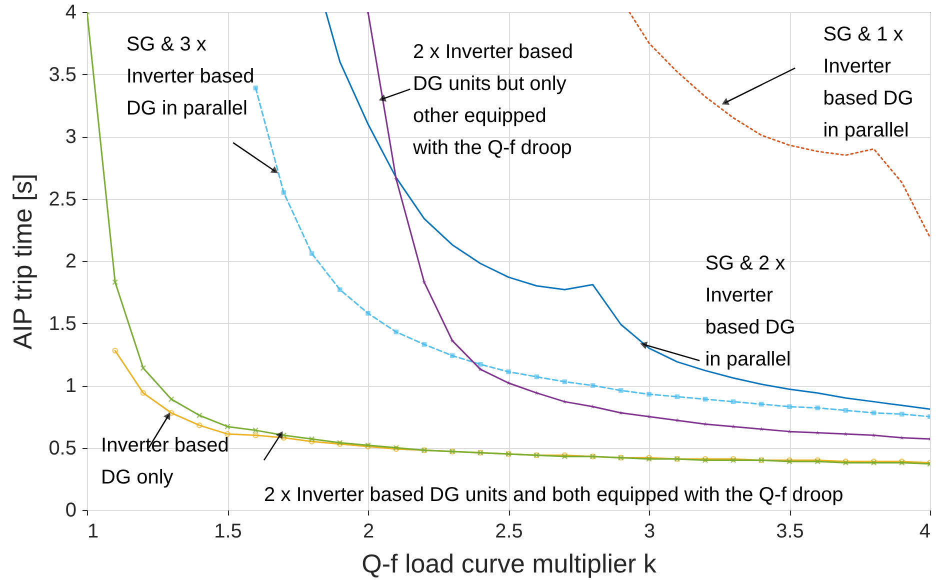 Image resolution: width=936 pixels, height=588 pixels. What do you see at coordinates (924, 531) in the screenshot?
I see `x-tick-label: 4` at bounding box center [924, 531].